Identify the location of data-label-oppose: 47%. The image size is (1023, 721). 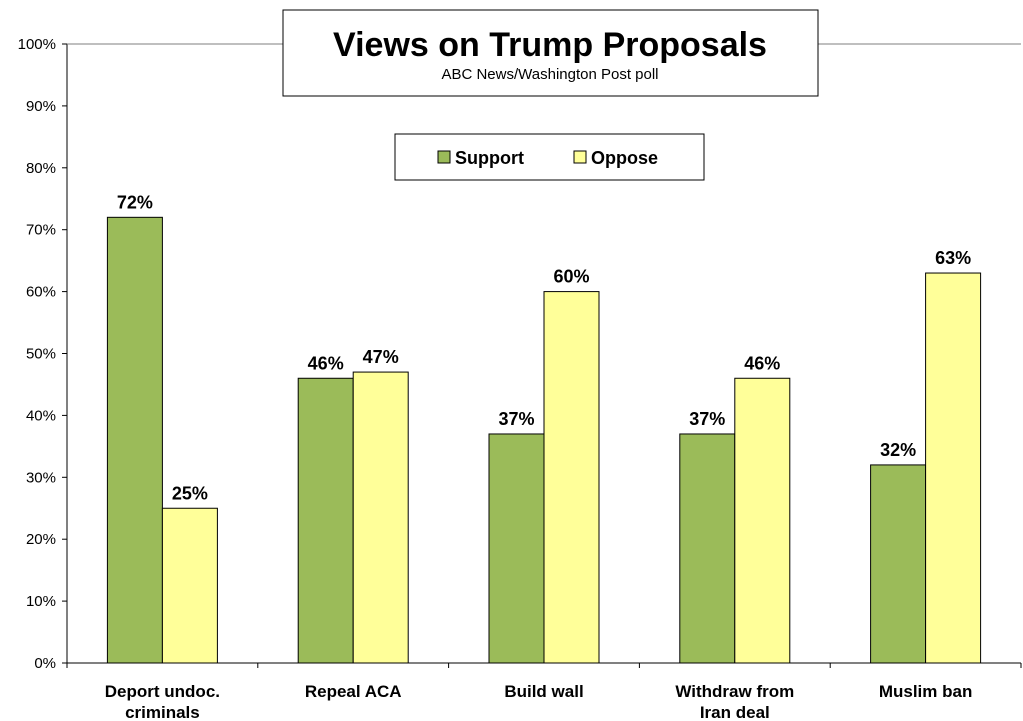
(381, 357).